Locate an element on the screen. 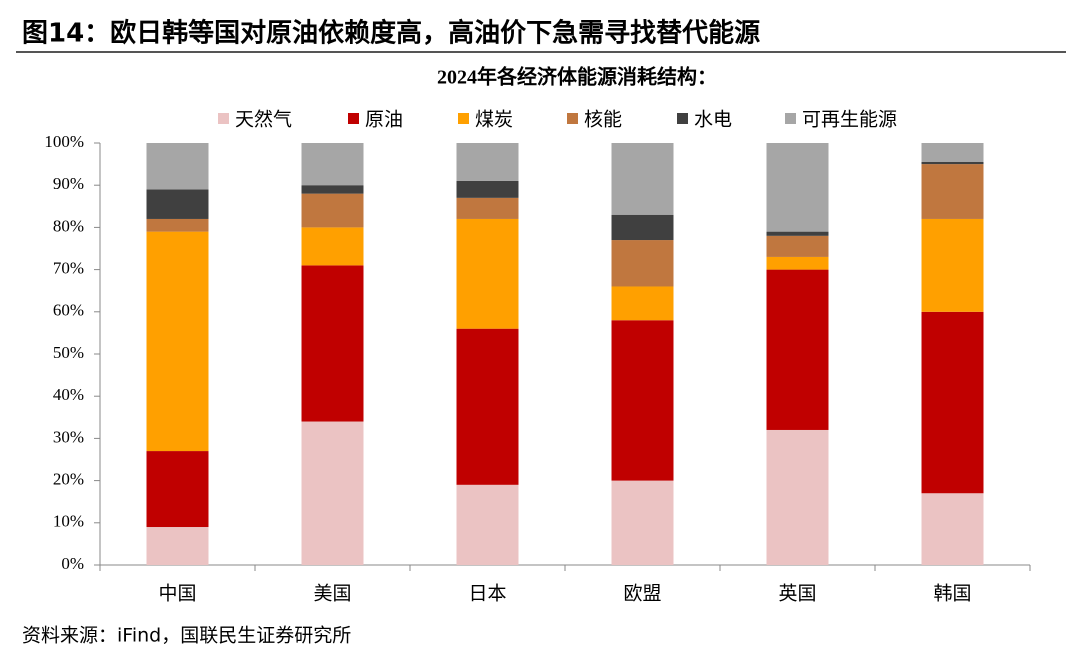  x-tick-label: 美国 is located at coordinates (332, 594).